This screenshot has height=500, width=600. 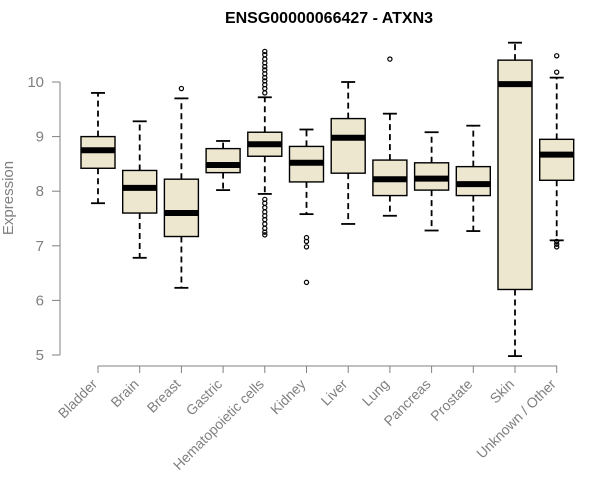 What do you see at coordinates (329, 18) in the screenshot?
I see `chart-title: ENSG00000066427 - ATXN3` at bounding box center [329, 18].